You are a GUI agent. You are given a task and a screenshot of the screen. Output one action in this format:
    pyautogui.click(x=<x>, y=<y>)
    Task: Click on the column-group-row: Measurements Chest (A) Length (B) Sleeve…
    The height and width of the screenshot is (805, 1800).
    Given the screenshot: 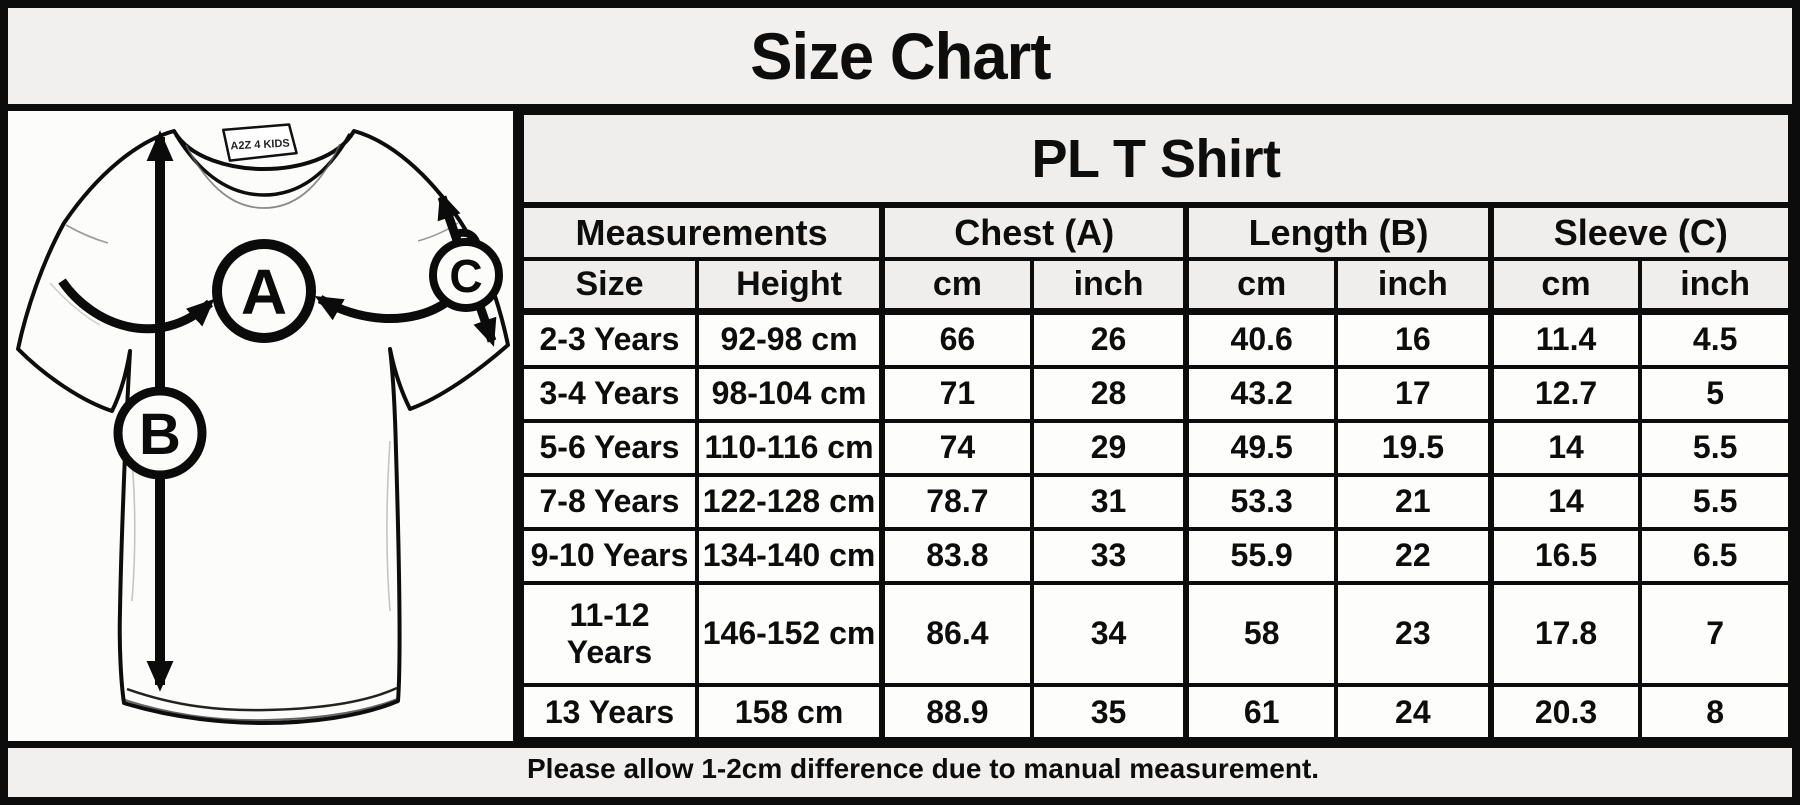 What is the action you would take?
    pyautogui.click(x=1155, y=232)
    